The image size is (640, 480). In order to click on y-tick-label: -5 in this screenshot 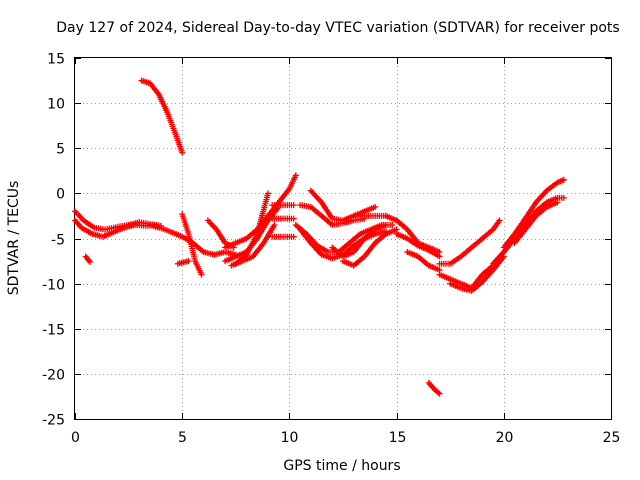, I will do `click(58, 241)`.